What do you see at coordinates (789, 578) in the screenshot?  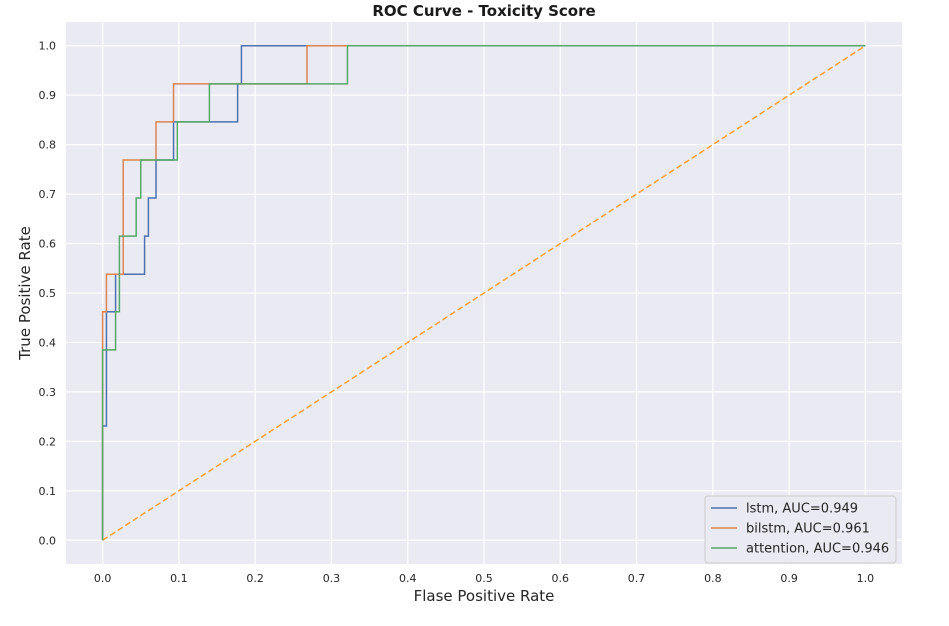 I see `x-tick-label: 0.9` at bounding box center [789, 578].